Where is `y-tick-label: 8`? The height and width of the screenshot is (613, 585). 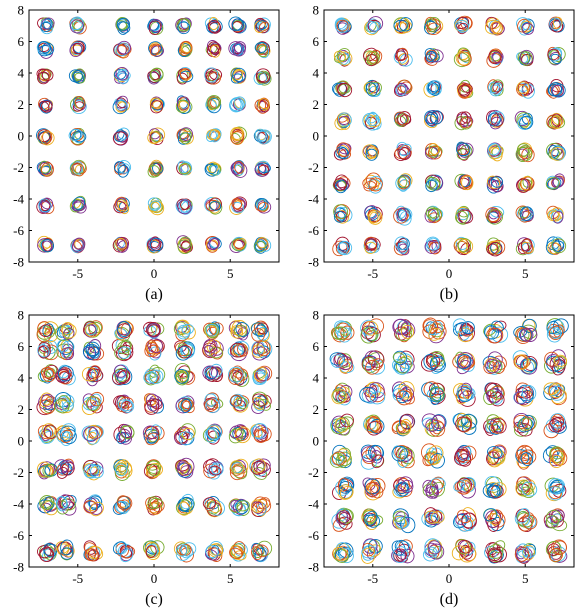 y-tick-label: 8 is located at coordinates (316, 10).